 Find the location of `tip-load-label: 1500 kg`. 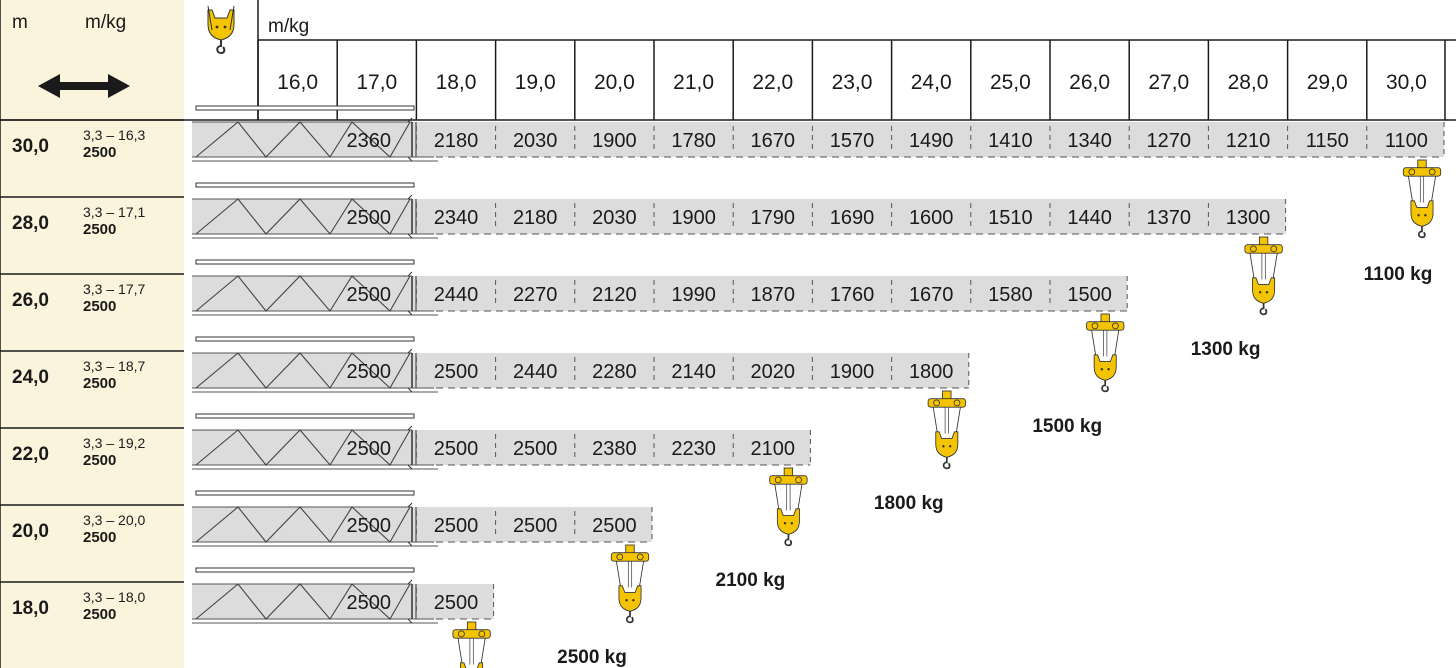

tip-load-label: 1500 kg is located at coordinates (1067, 426).